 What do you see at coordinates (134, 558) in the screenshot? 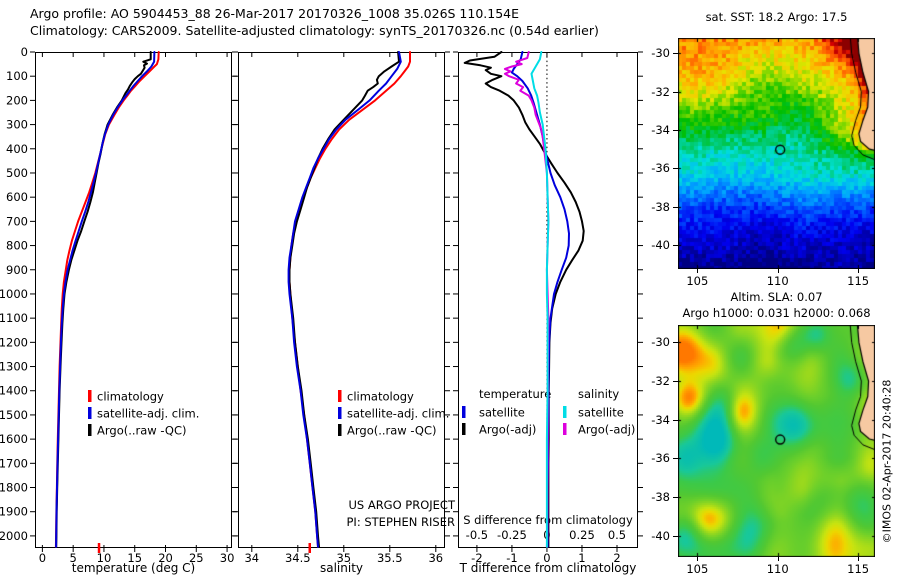
I see `x-tick-label: 15` at bounding box center [134, 558].